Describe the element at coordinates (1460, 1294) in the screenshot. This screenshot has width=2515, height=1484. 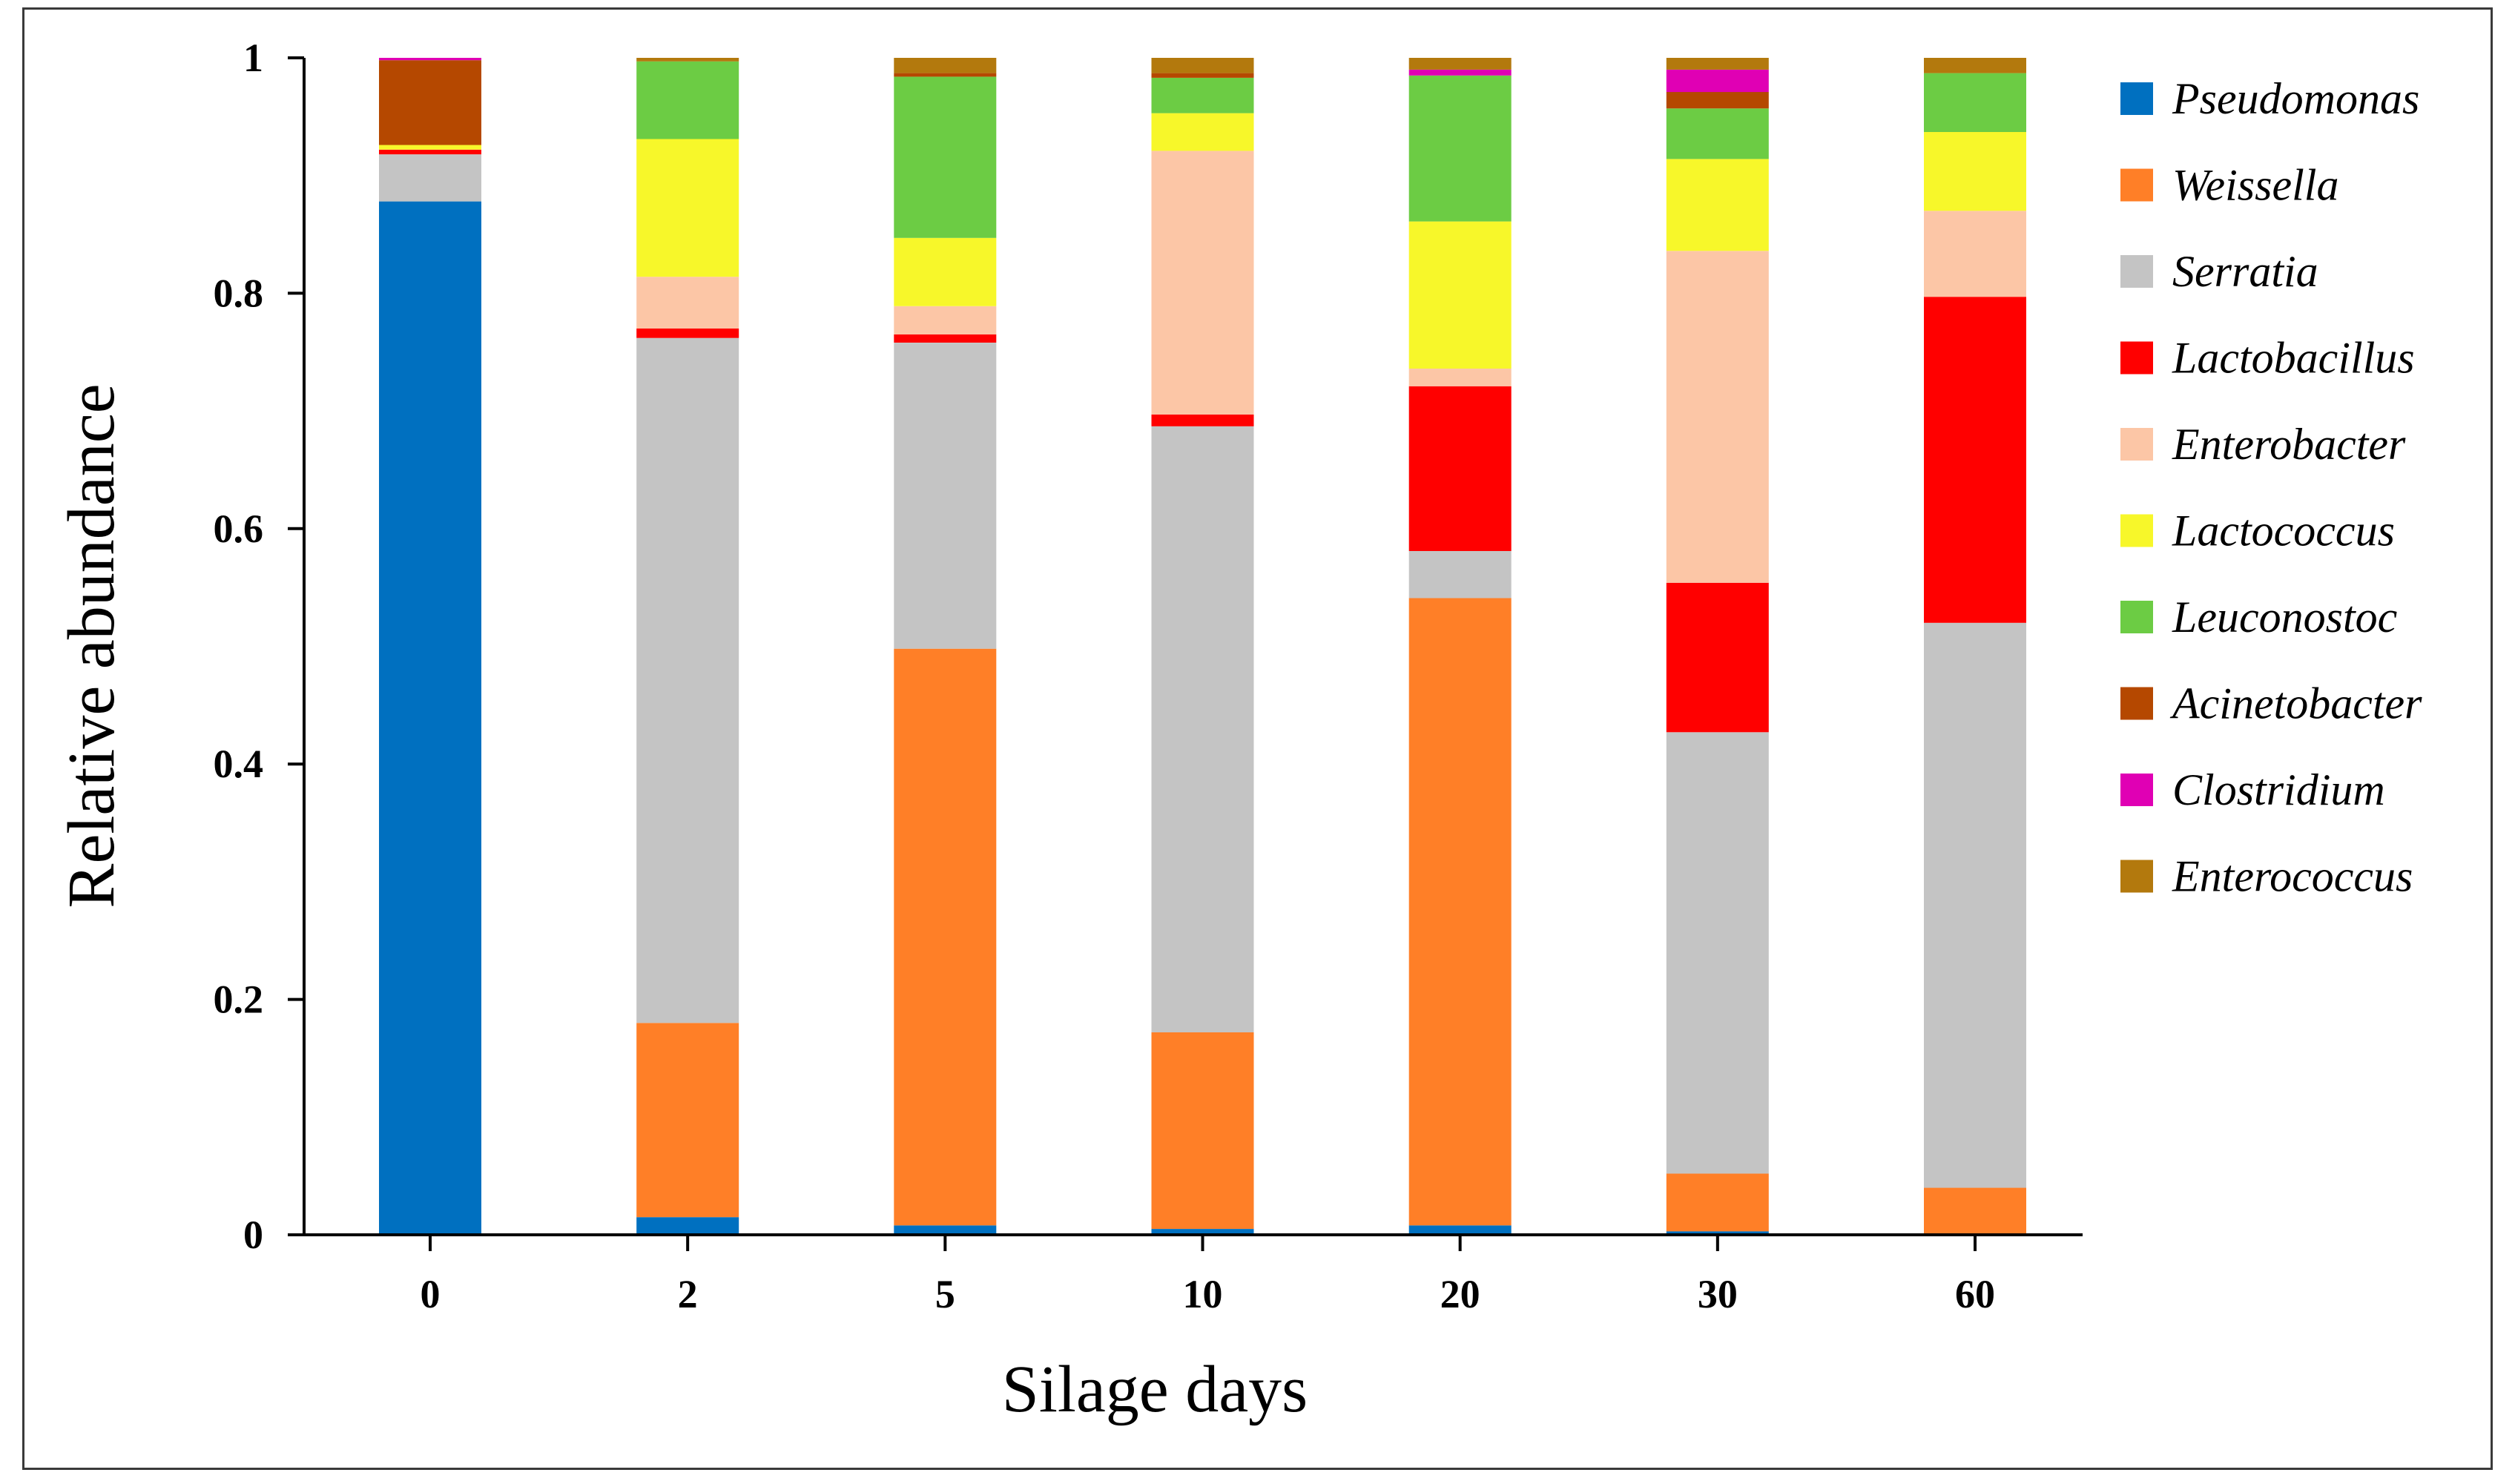
I see `x-tick-label: 20` at that location.